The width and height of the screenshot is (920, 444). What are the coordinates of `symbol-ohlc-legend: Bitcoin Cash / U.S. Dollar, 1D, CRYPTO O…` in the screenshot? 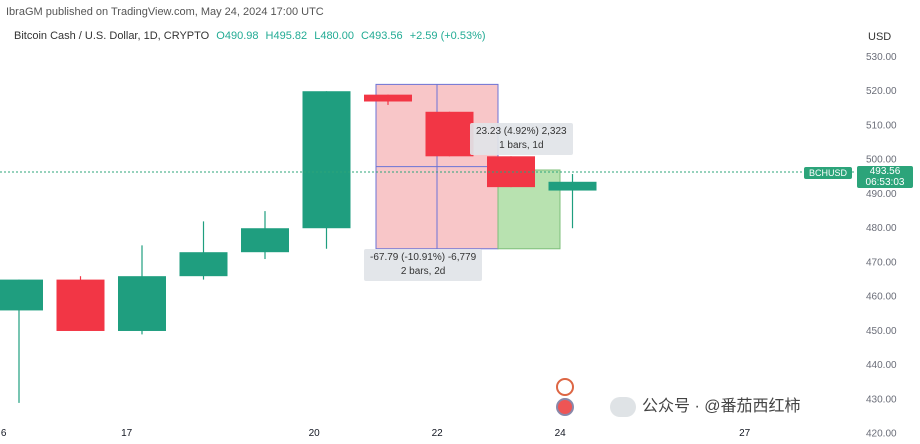 It's located at (252, 36).